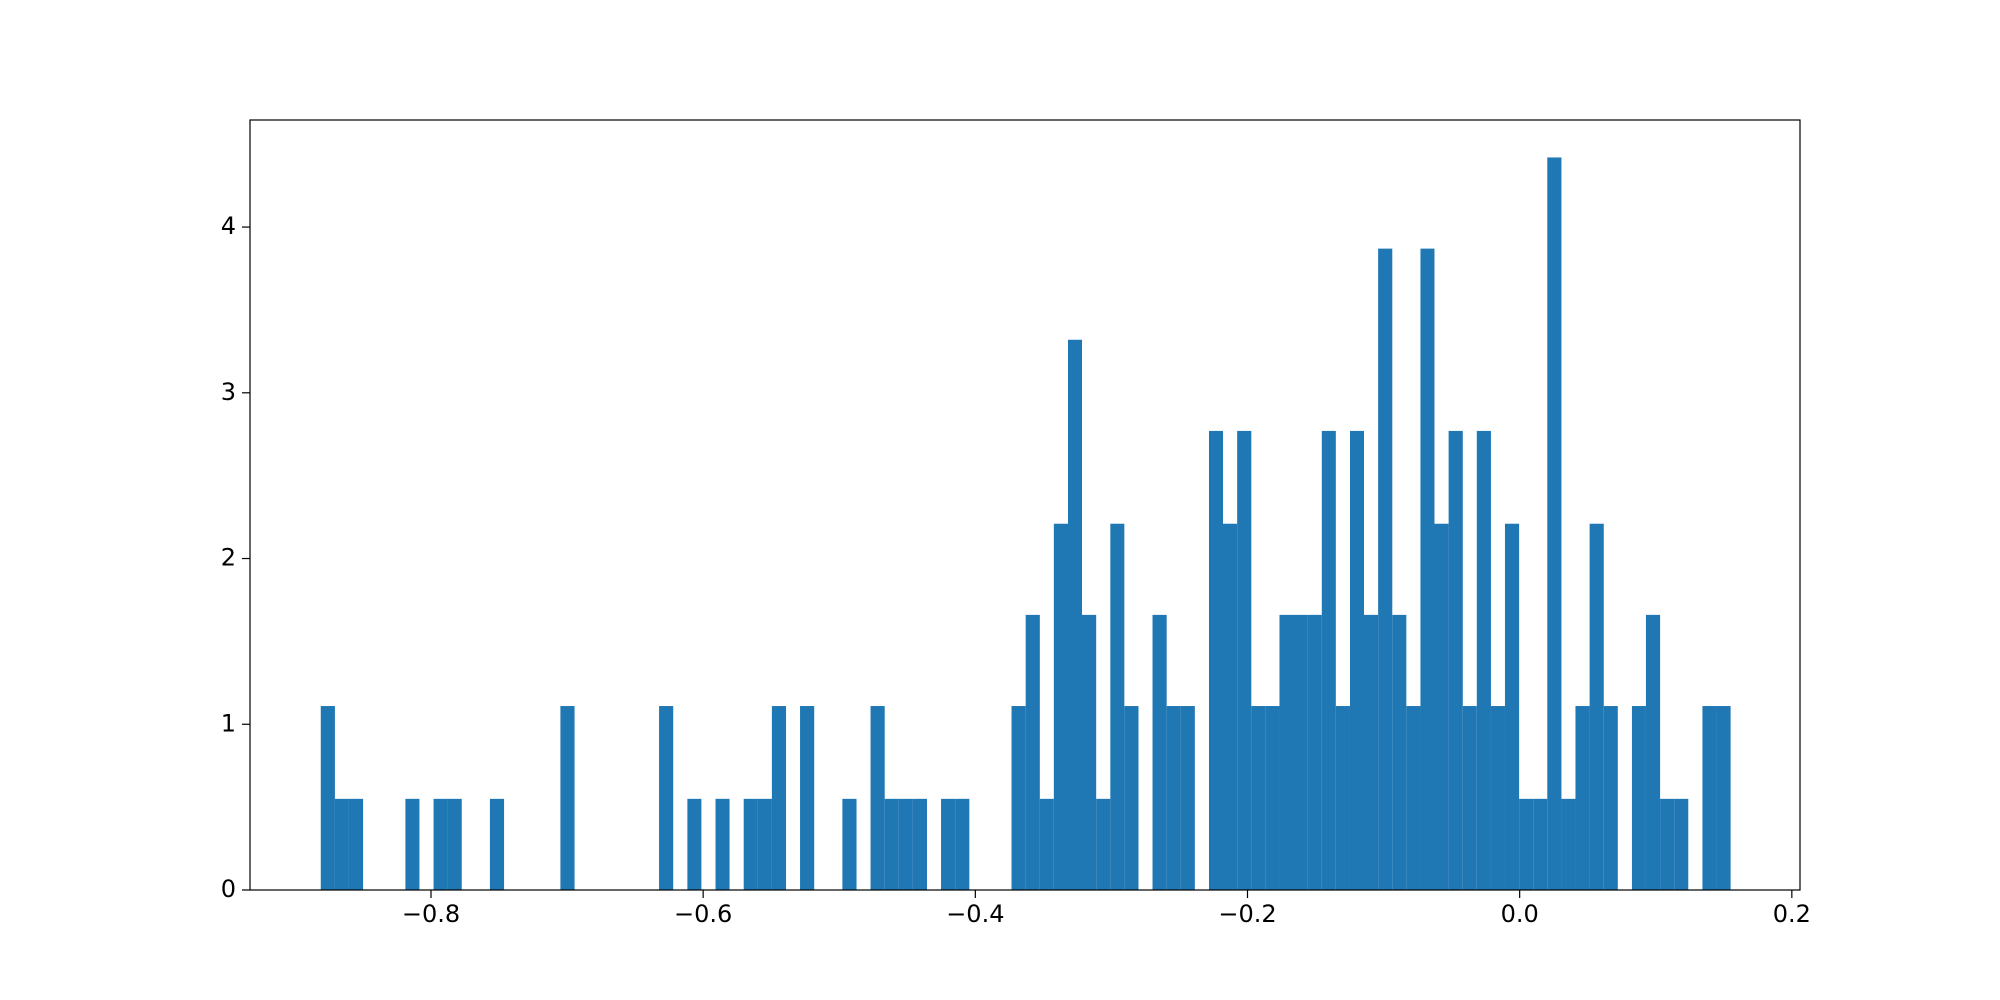 The width and height of the screenshot is (2000, 1000). What do you see at coordinates (228, 723) in the screenshot?
I see `y-tick-label: 1` at bounding box center [228, 723].